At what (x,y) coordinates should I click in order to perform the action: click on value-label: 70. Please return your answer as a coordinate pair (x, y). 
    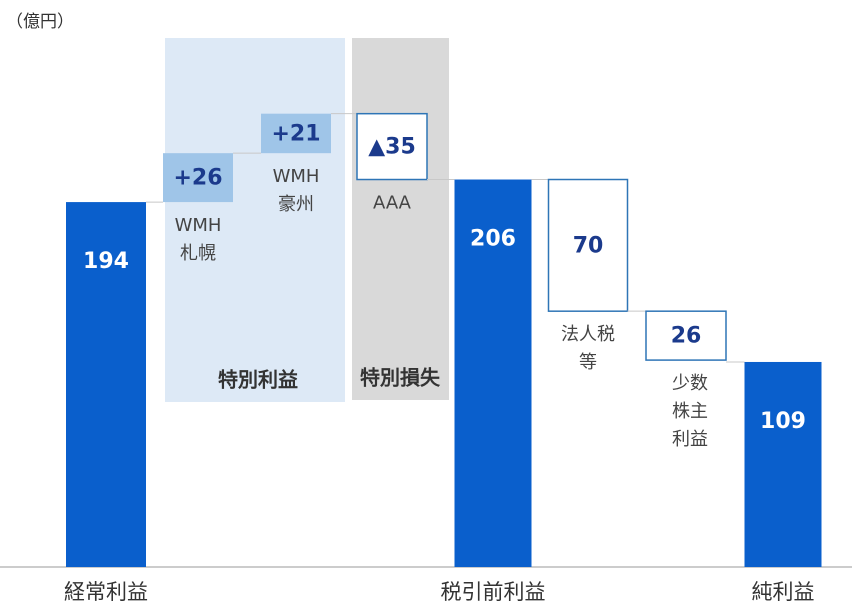
    Looking at the image, I should click on (588, 245).